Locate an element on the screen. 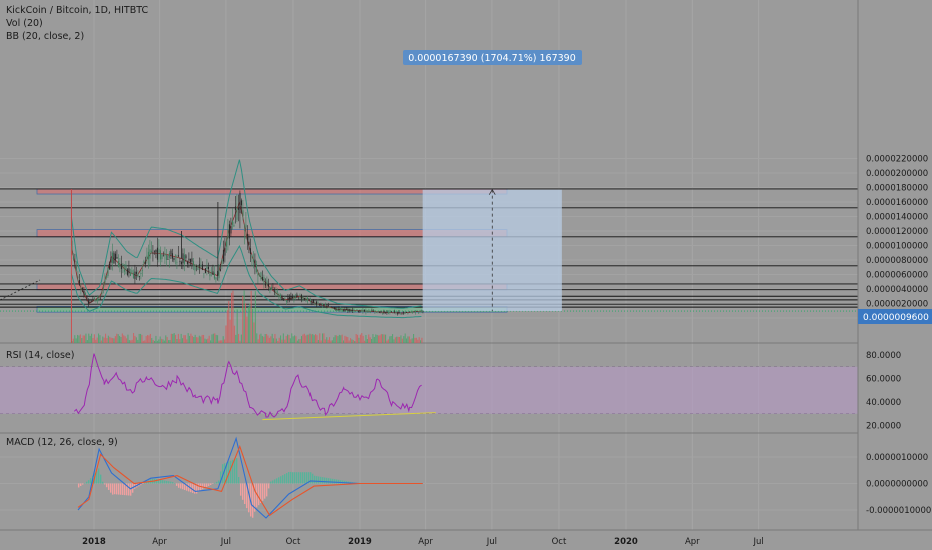  measure-label-box is located at coordinates (492, 57).